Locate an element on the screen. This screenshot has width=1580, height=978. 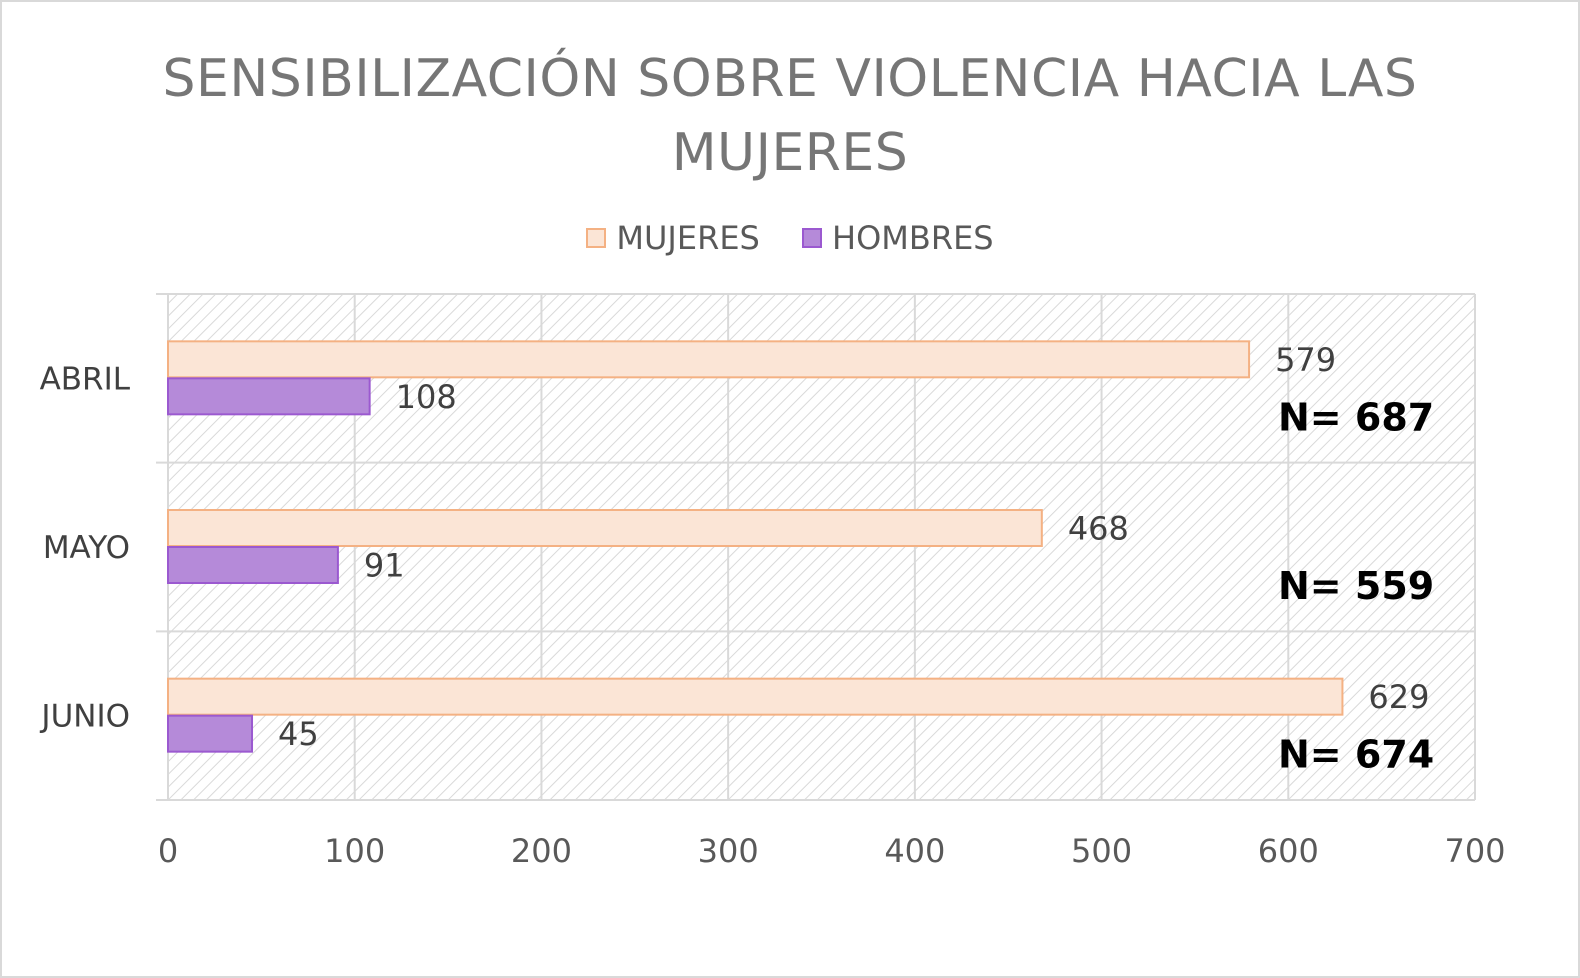
category-label: MAYO is located at coordinates (86, 548).